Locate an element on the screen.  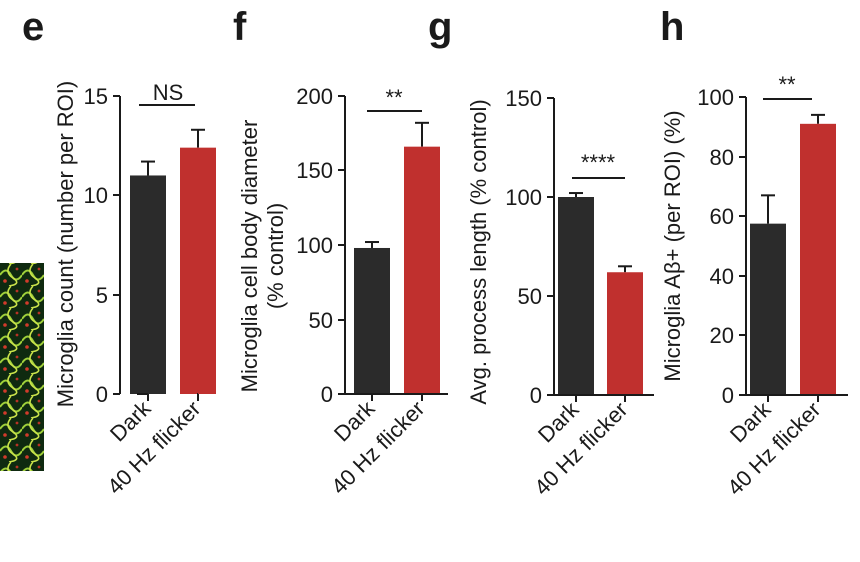
y-tick-label-g-50: 50 is located at coordinates (530, 296).